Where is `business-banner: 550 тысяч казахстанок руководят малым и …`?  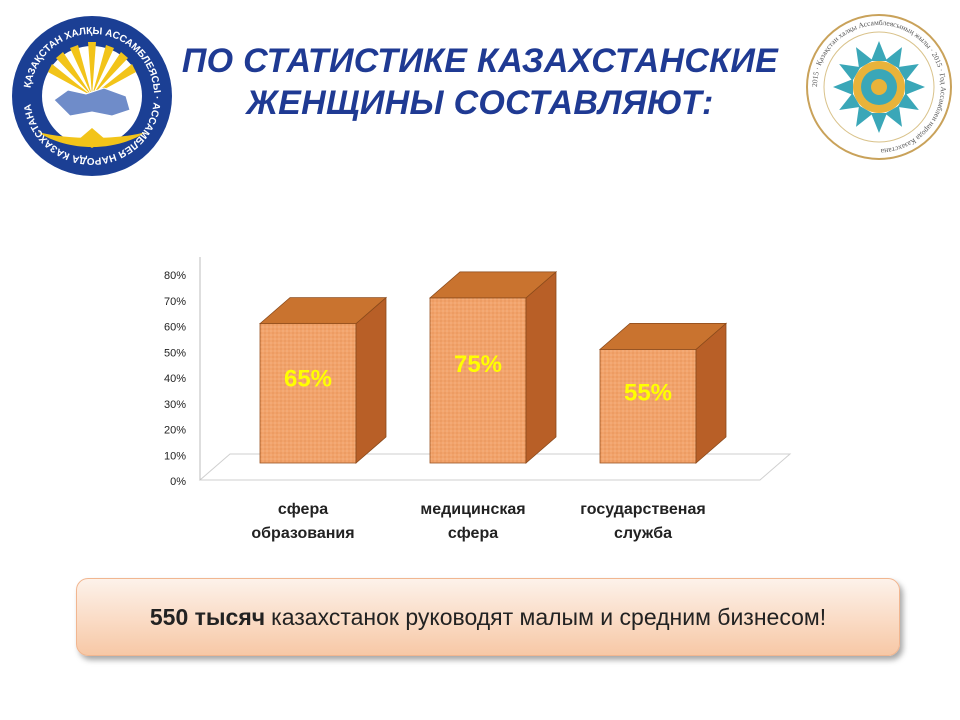 business-banner: 550 тысяч казахстанок руководят малым и … is located at coordinates (488, 617).